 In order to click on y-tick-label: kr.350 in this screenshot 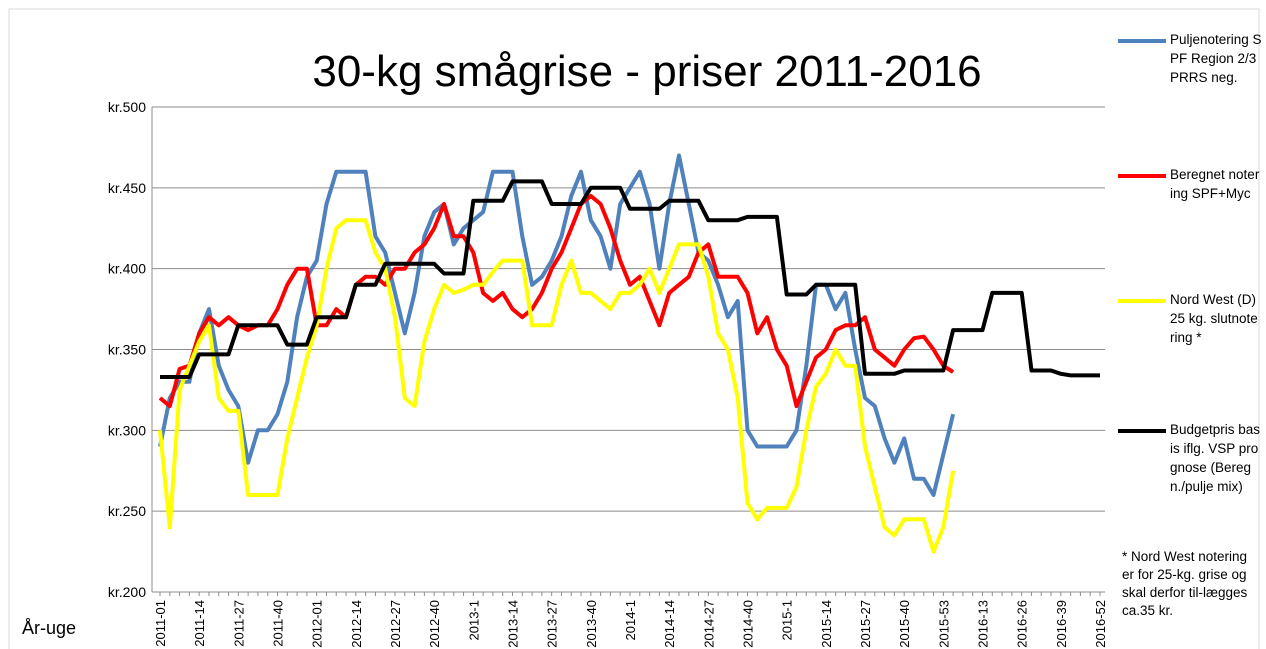, I will do `click(127, 350)`.